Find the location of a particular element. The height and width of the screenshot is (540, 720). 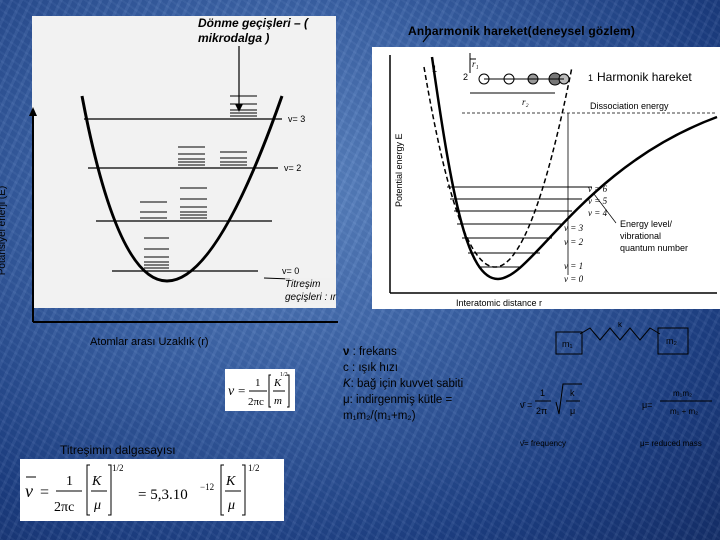

morse-level-v1: v = 1 is located at coordinates (573, 266).